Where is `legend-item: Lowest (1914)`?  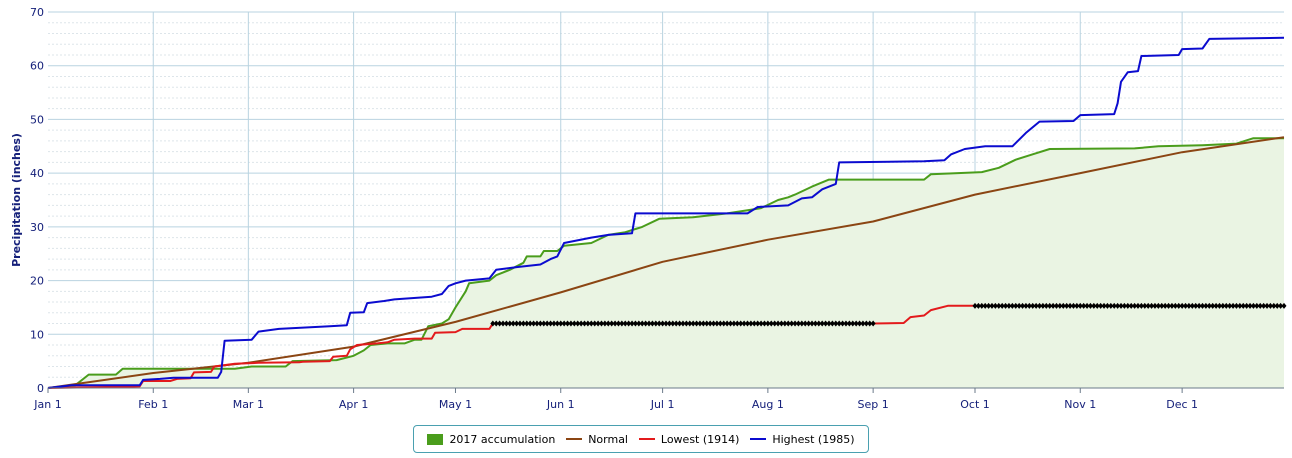
legend-item: Lowest (1914) is located at coordinates (688, 439).